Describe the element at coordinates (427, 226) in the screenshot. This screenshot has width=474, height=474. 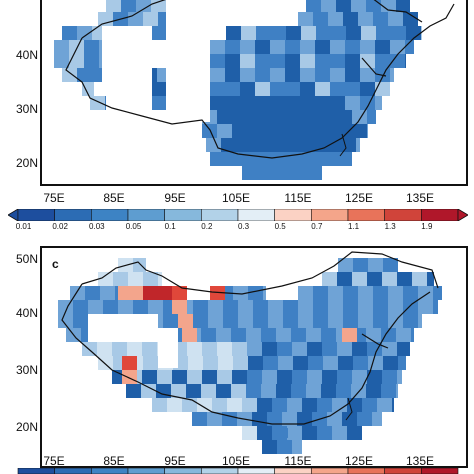
I see `colorbar-tick-label: 1.9` at that location.